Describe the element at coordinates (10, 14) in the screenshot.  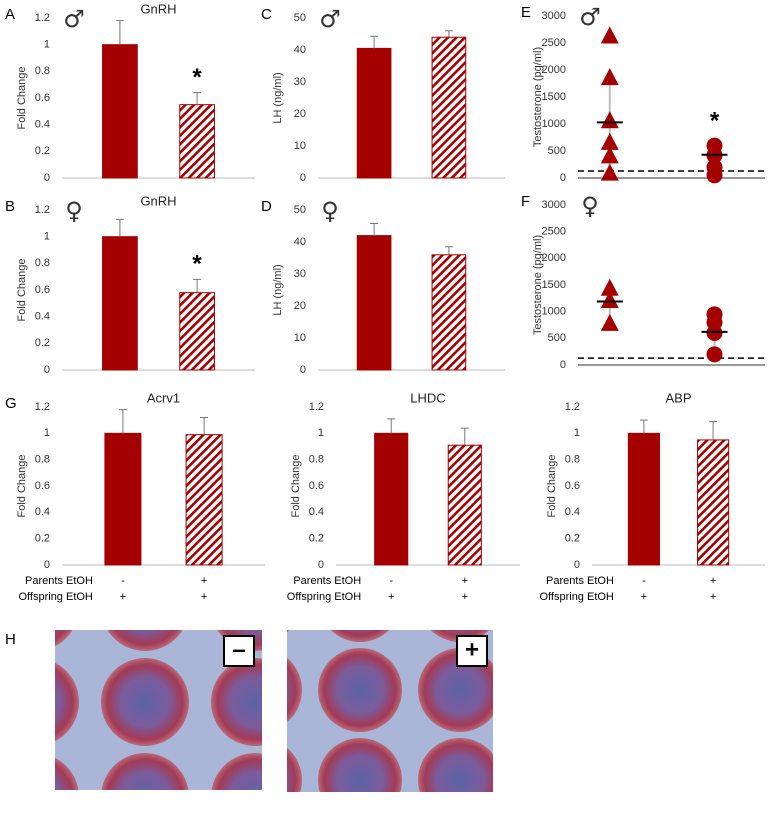
I see `panel-letter: A` at that location.